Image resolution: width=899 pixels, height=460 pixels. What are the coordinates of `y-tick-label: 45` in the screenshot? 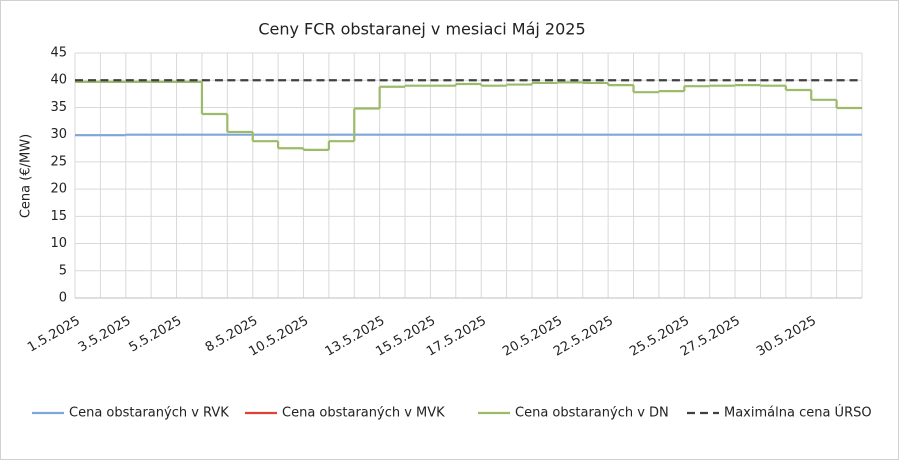 It's located at (58, 53).